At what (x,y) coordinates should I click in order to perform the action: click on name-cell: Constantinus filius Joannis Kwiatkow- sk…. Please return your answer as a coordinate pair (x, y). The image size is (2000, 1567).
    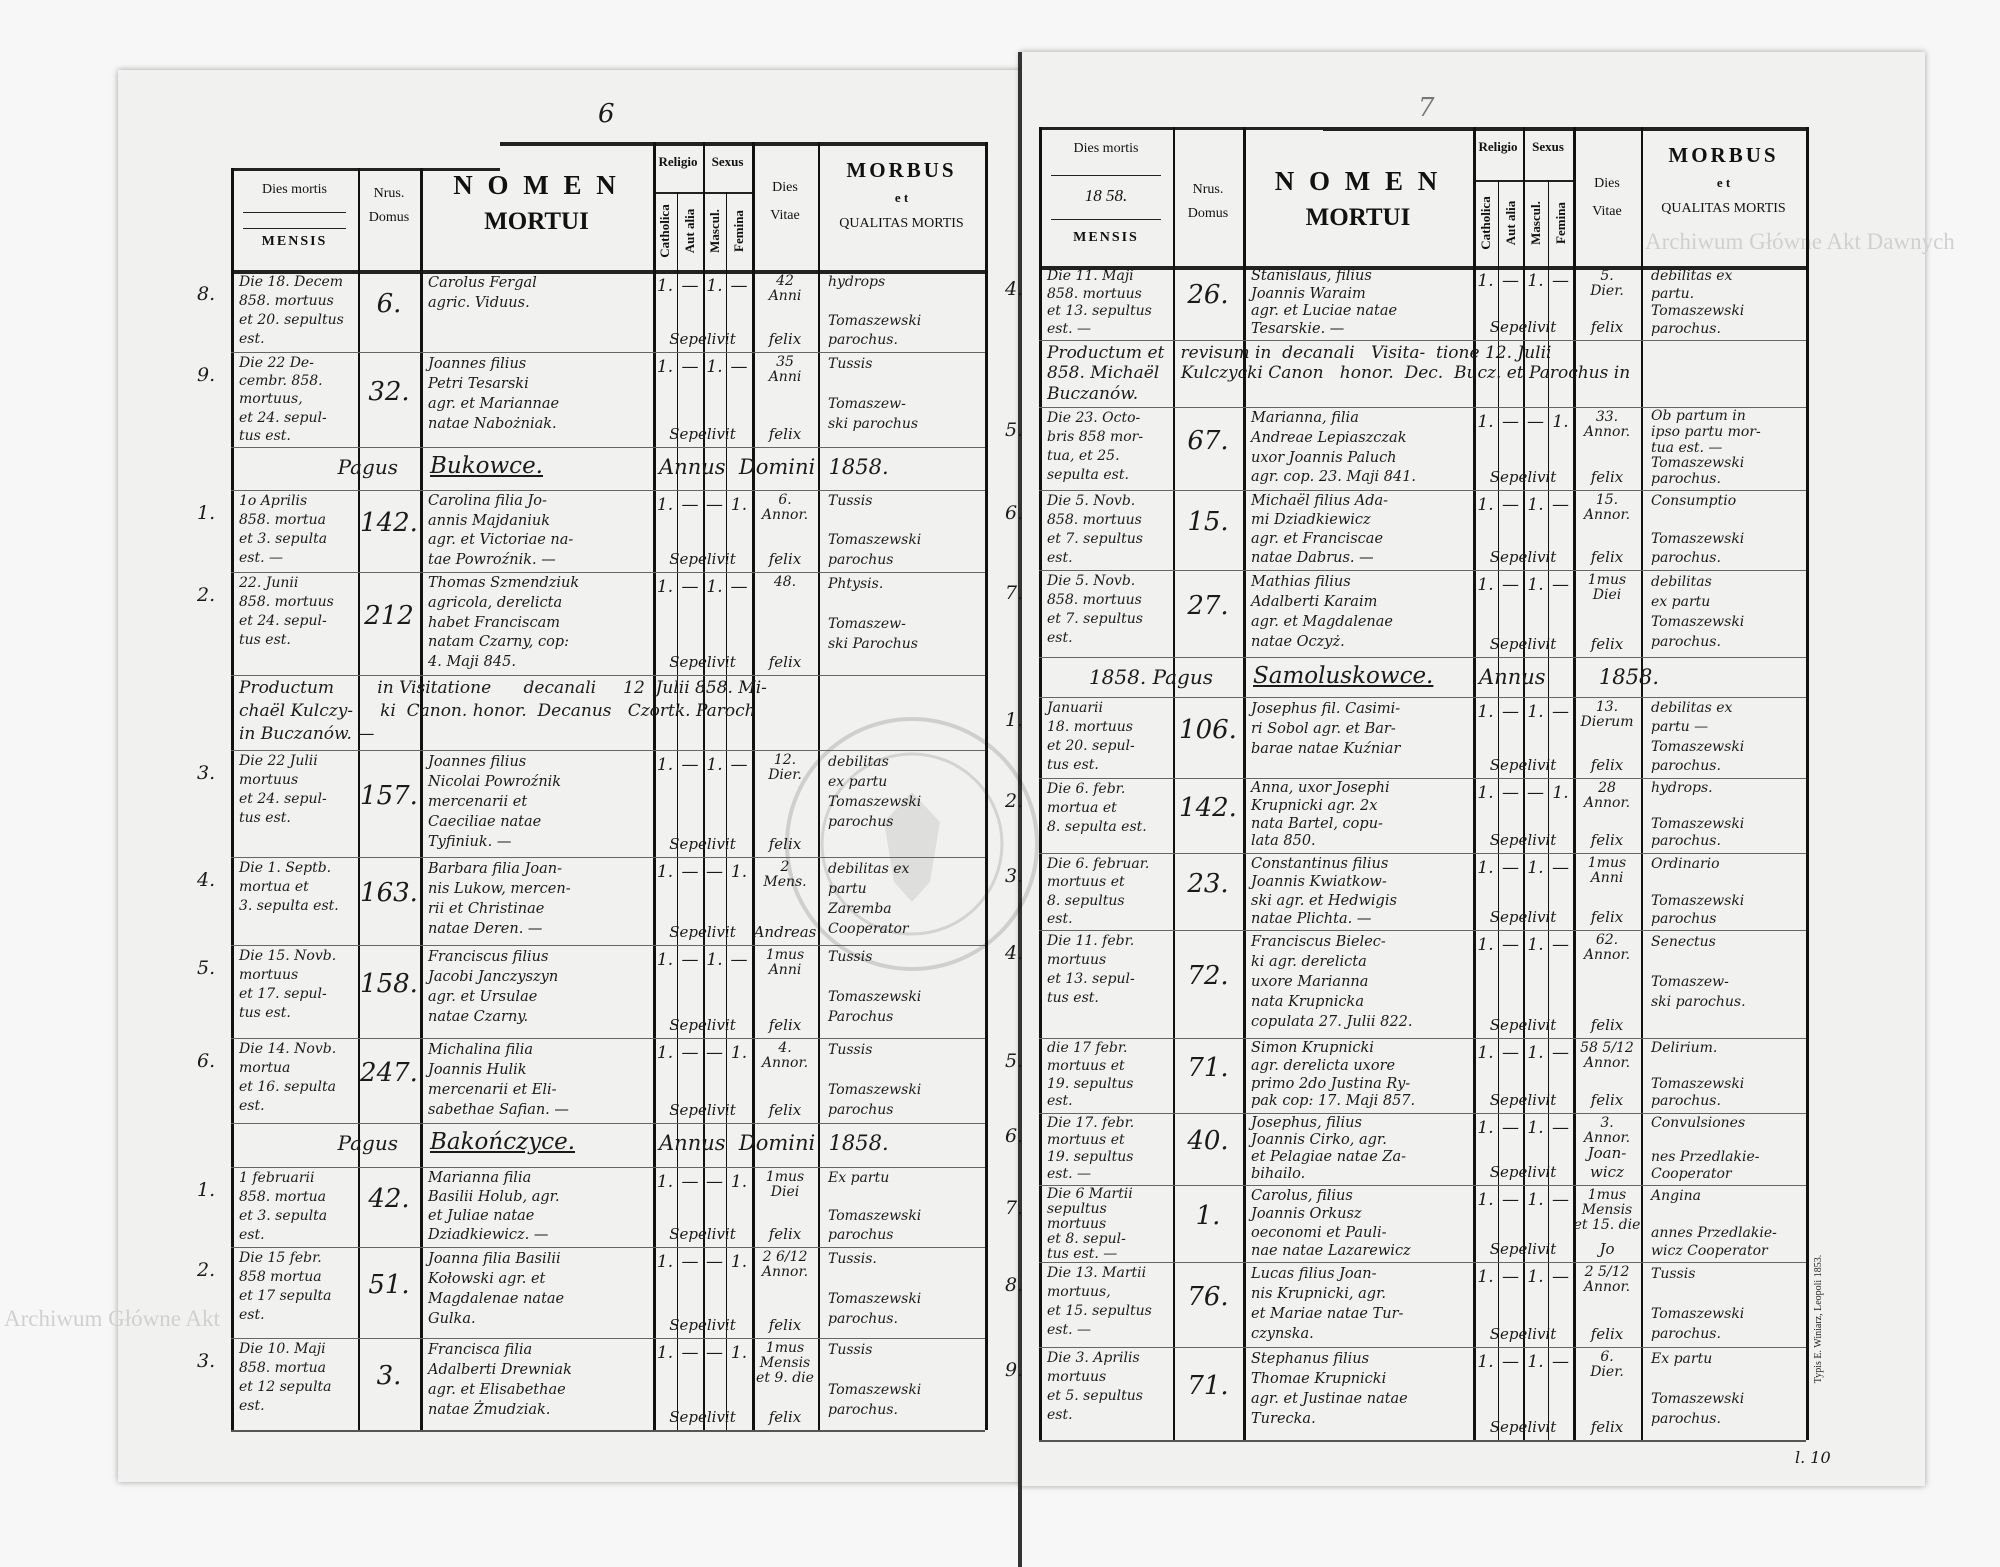
    Looking at the image, I should click on (1324, 891).